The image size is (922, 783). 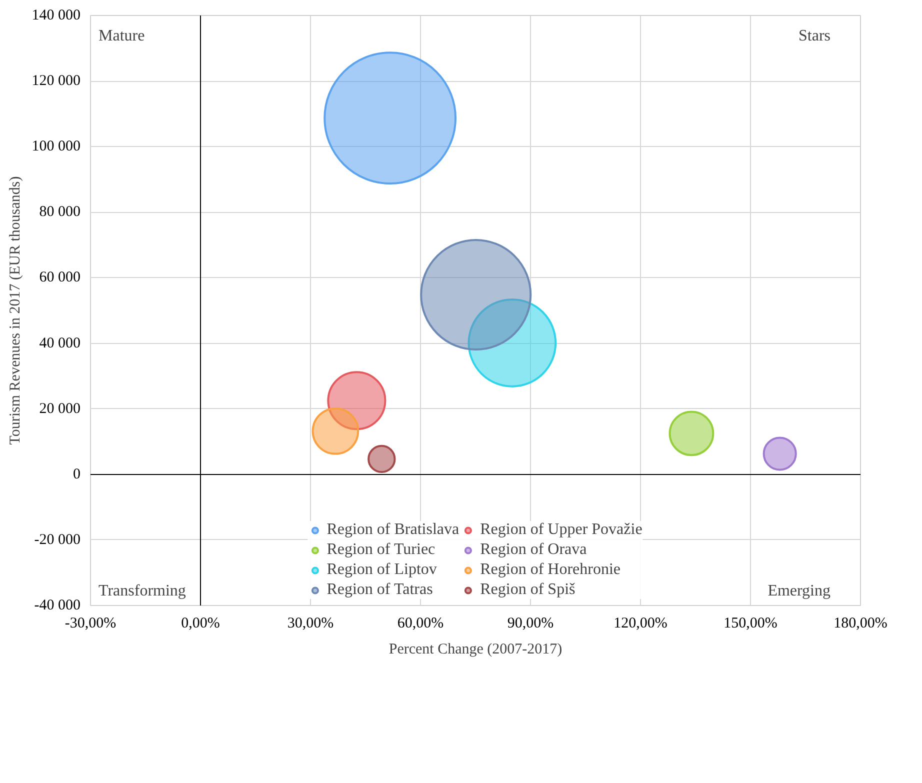 What do you see at coordinates (56, 146) in the screenshot?
I see `y-tick-label: 100 000` at bounding box center [56, 146].